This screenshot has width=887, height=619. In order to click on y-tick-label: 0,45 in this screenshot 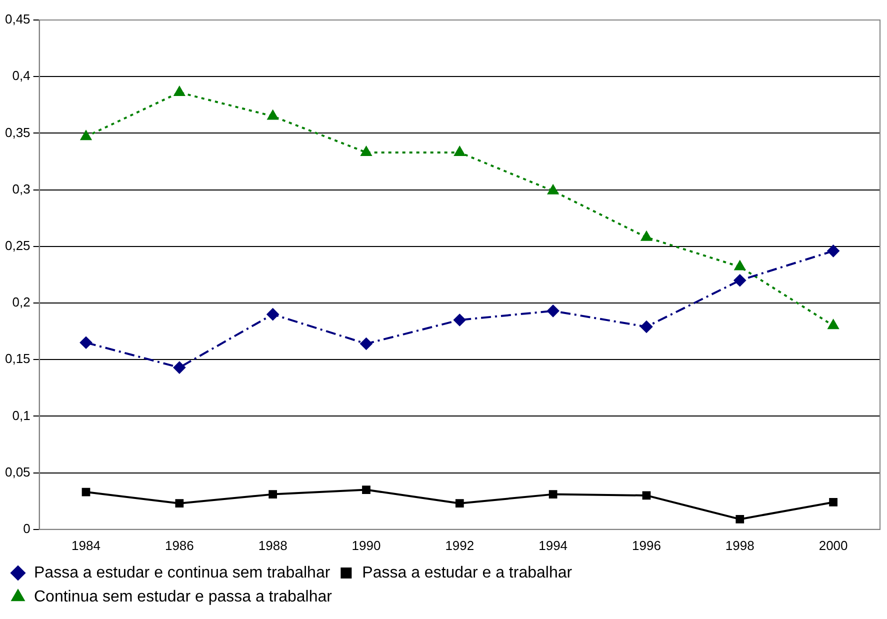, I will do `click(17, 19)`.